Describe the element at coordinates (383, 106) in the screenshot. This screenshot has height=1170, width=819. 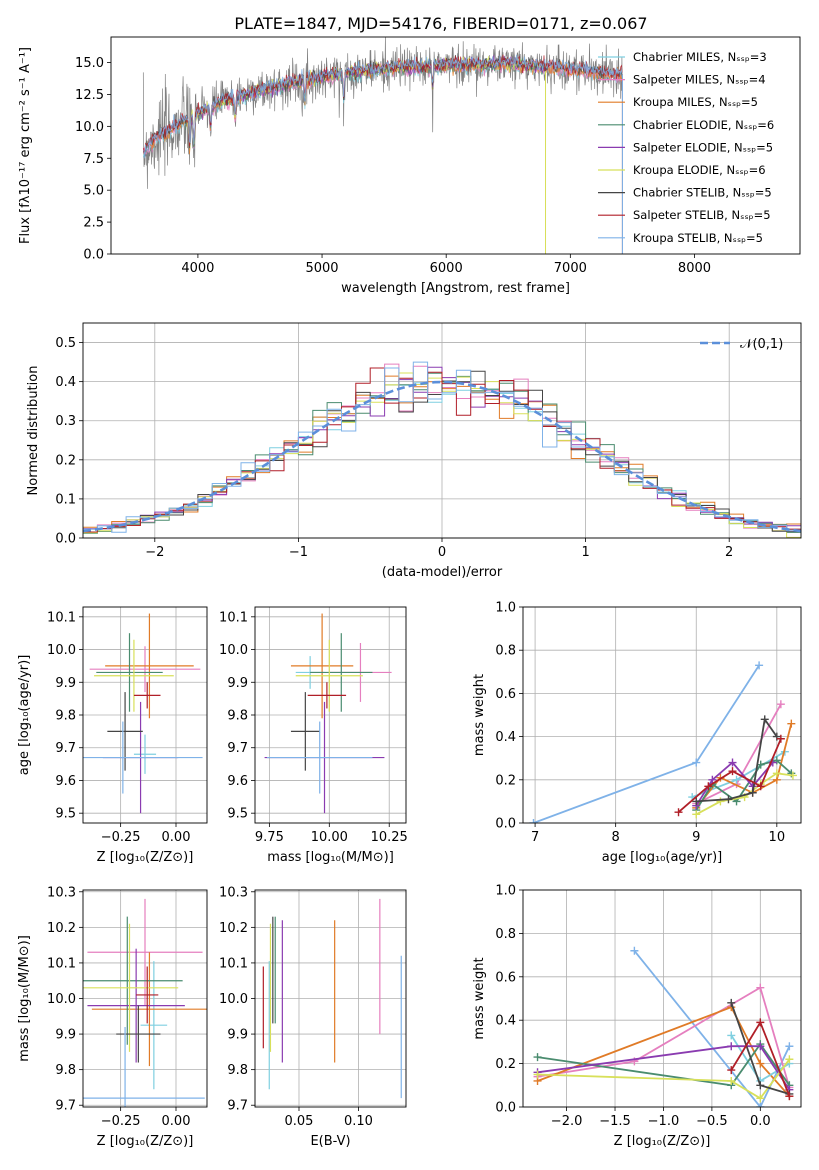
I see `model-spectrum-kroupa-stelib` at that location.